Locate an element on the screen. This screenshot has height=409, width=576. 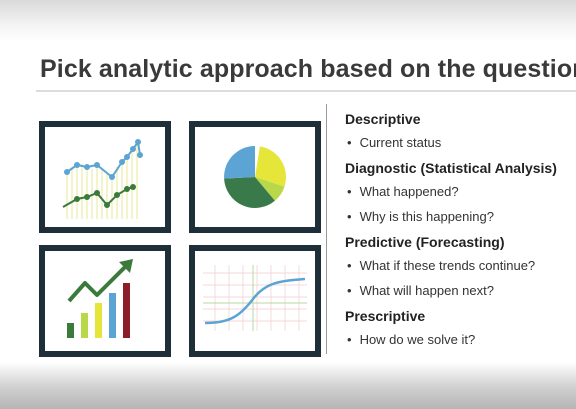
approach-bullet: • Current status is located at coordinates (461, 146).